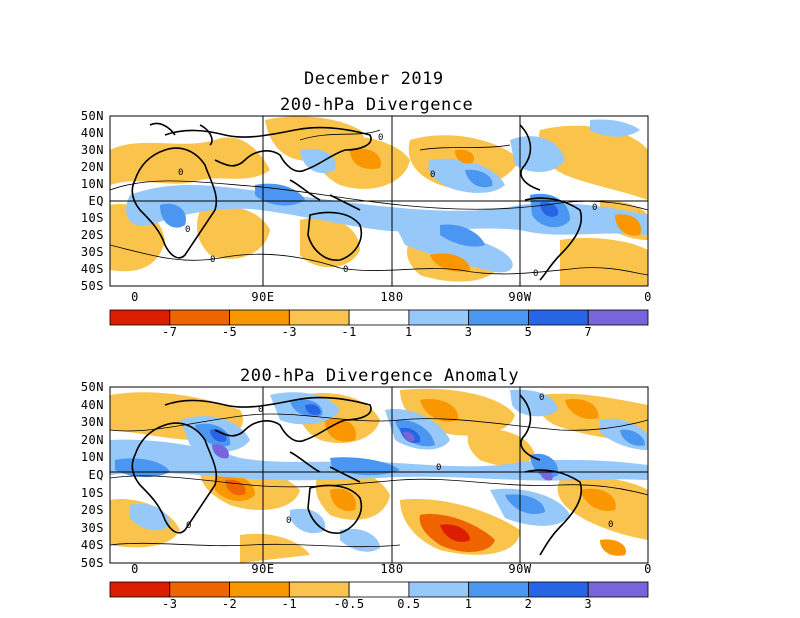  Describe the element at coordinates (229, 332) in the screenshot. I see `colorbar-label: -5` at that location.